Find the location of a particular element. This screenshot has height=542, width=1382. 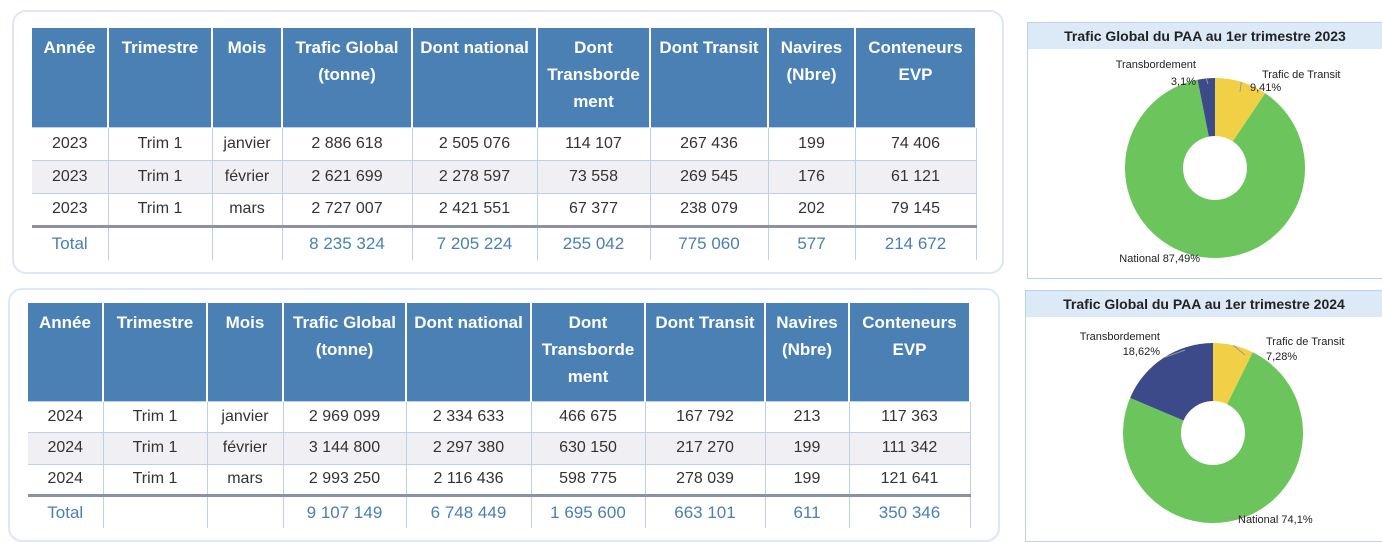

cell: 2 278 597 is located at coordinates (475, 176).